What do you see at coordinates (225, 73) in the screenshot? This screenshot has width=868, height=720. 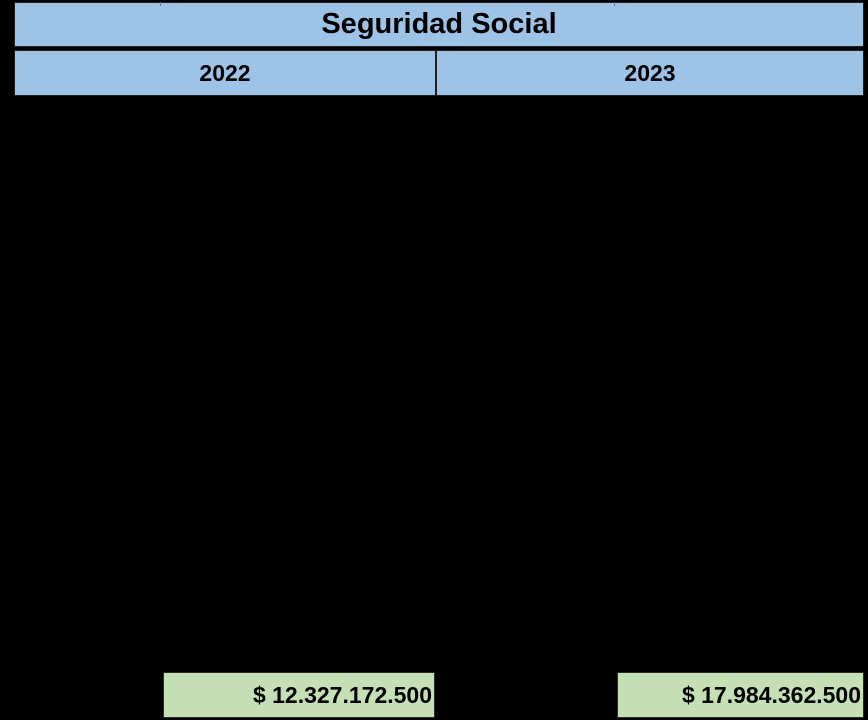 I see `year-header-2022: 2022` at bounding box center [225, 73].